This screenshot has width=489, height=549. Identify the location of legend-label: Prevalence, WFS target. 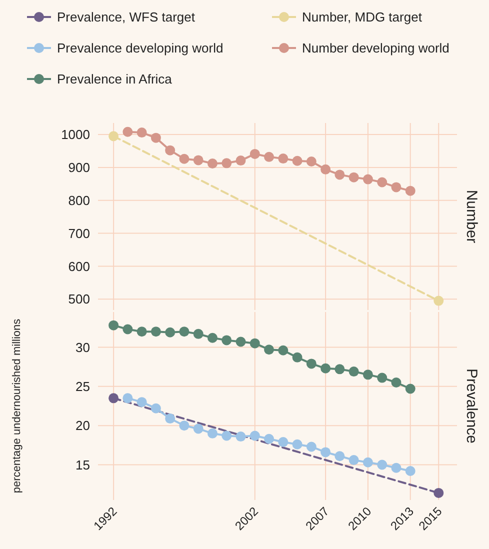
(126, 17).